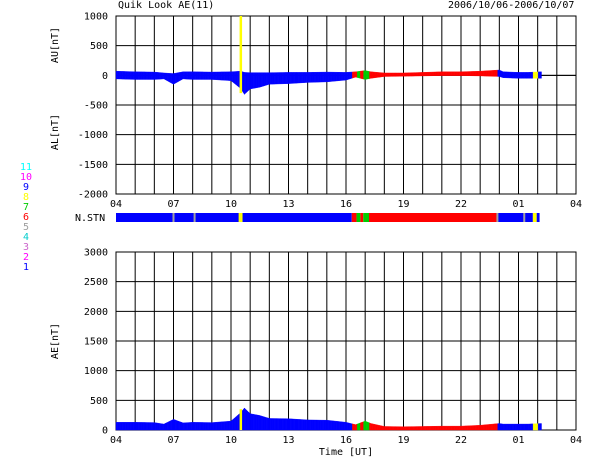 The height and width of the screenshot is (460, 590). Describe the element at coordinates (96, 342) in the screenshot. I see `y-tick-label: 1500` at that location.